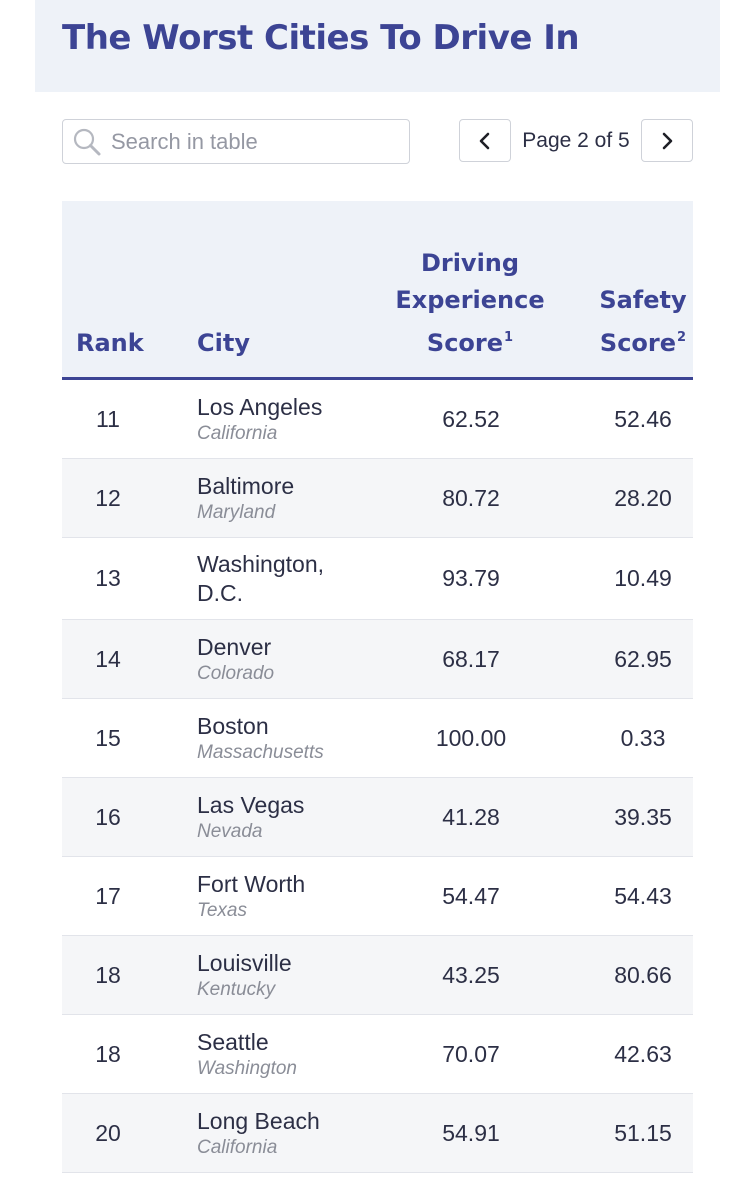 The height and width of the screenshot is (1200, 755). What do you see at coordinates (287, 1054) in the screenshot?
I see `city-cell: Seattle Washington` at bounding box center [287, 1054].